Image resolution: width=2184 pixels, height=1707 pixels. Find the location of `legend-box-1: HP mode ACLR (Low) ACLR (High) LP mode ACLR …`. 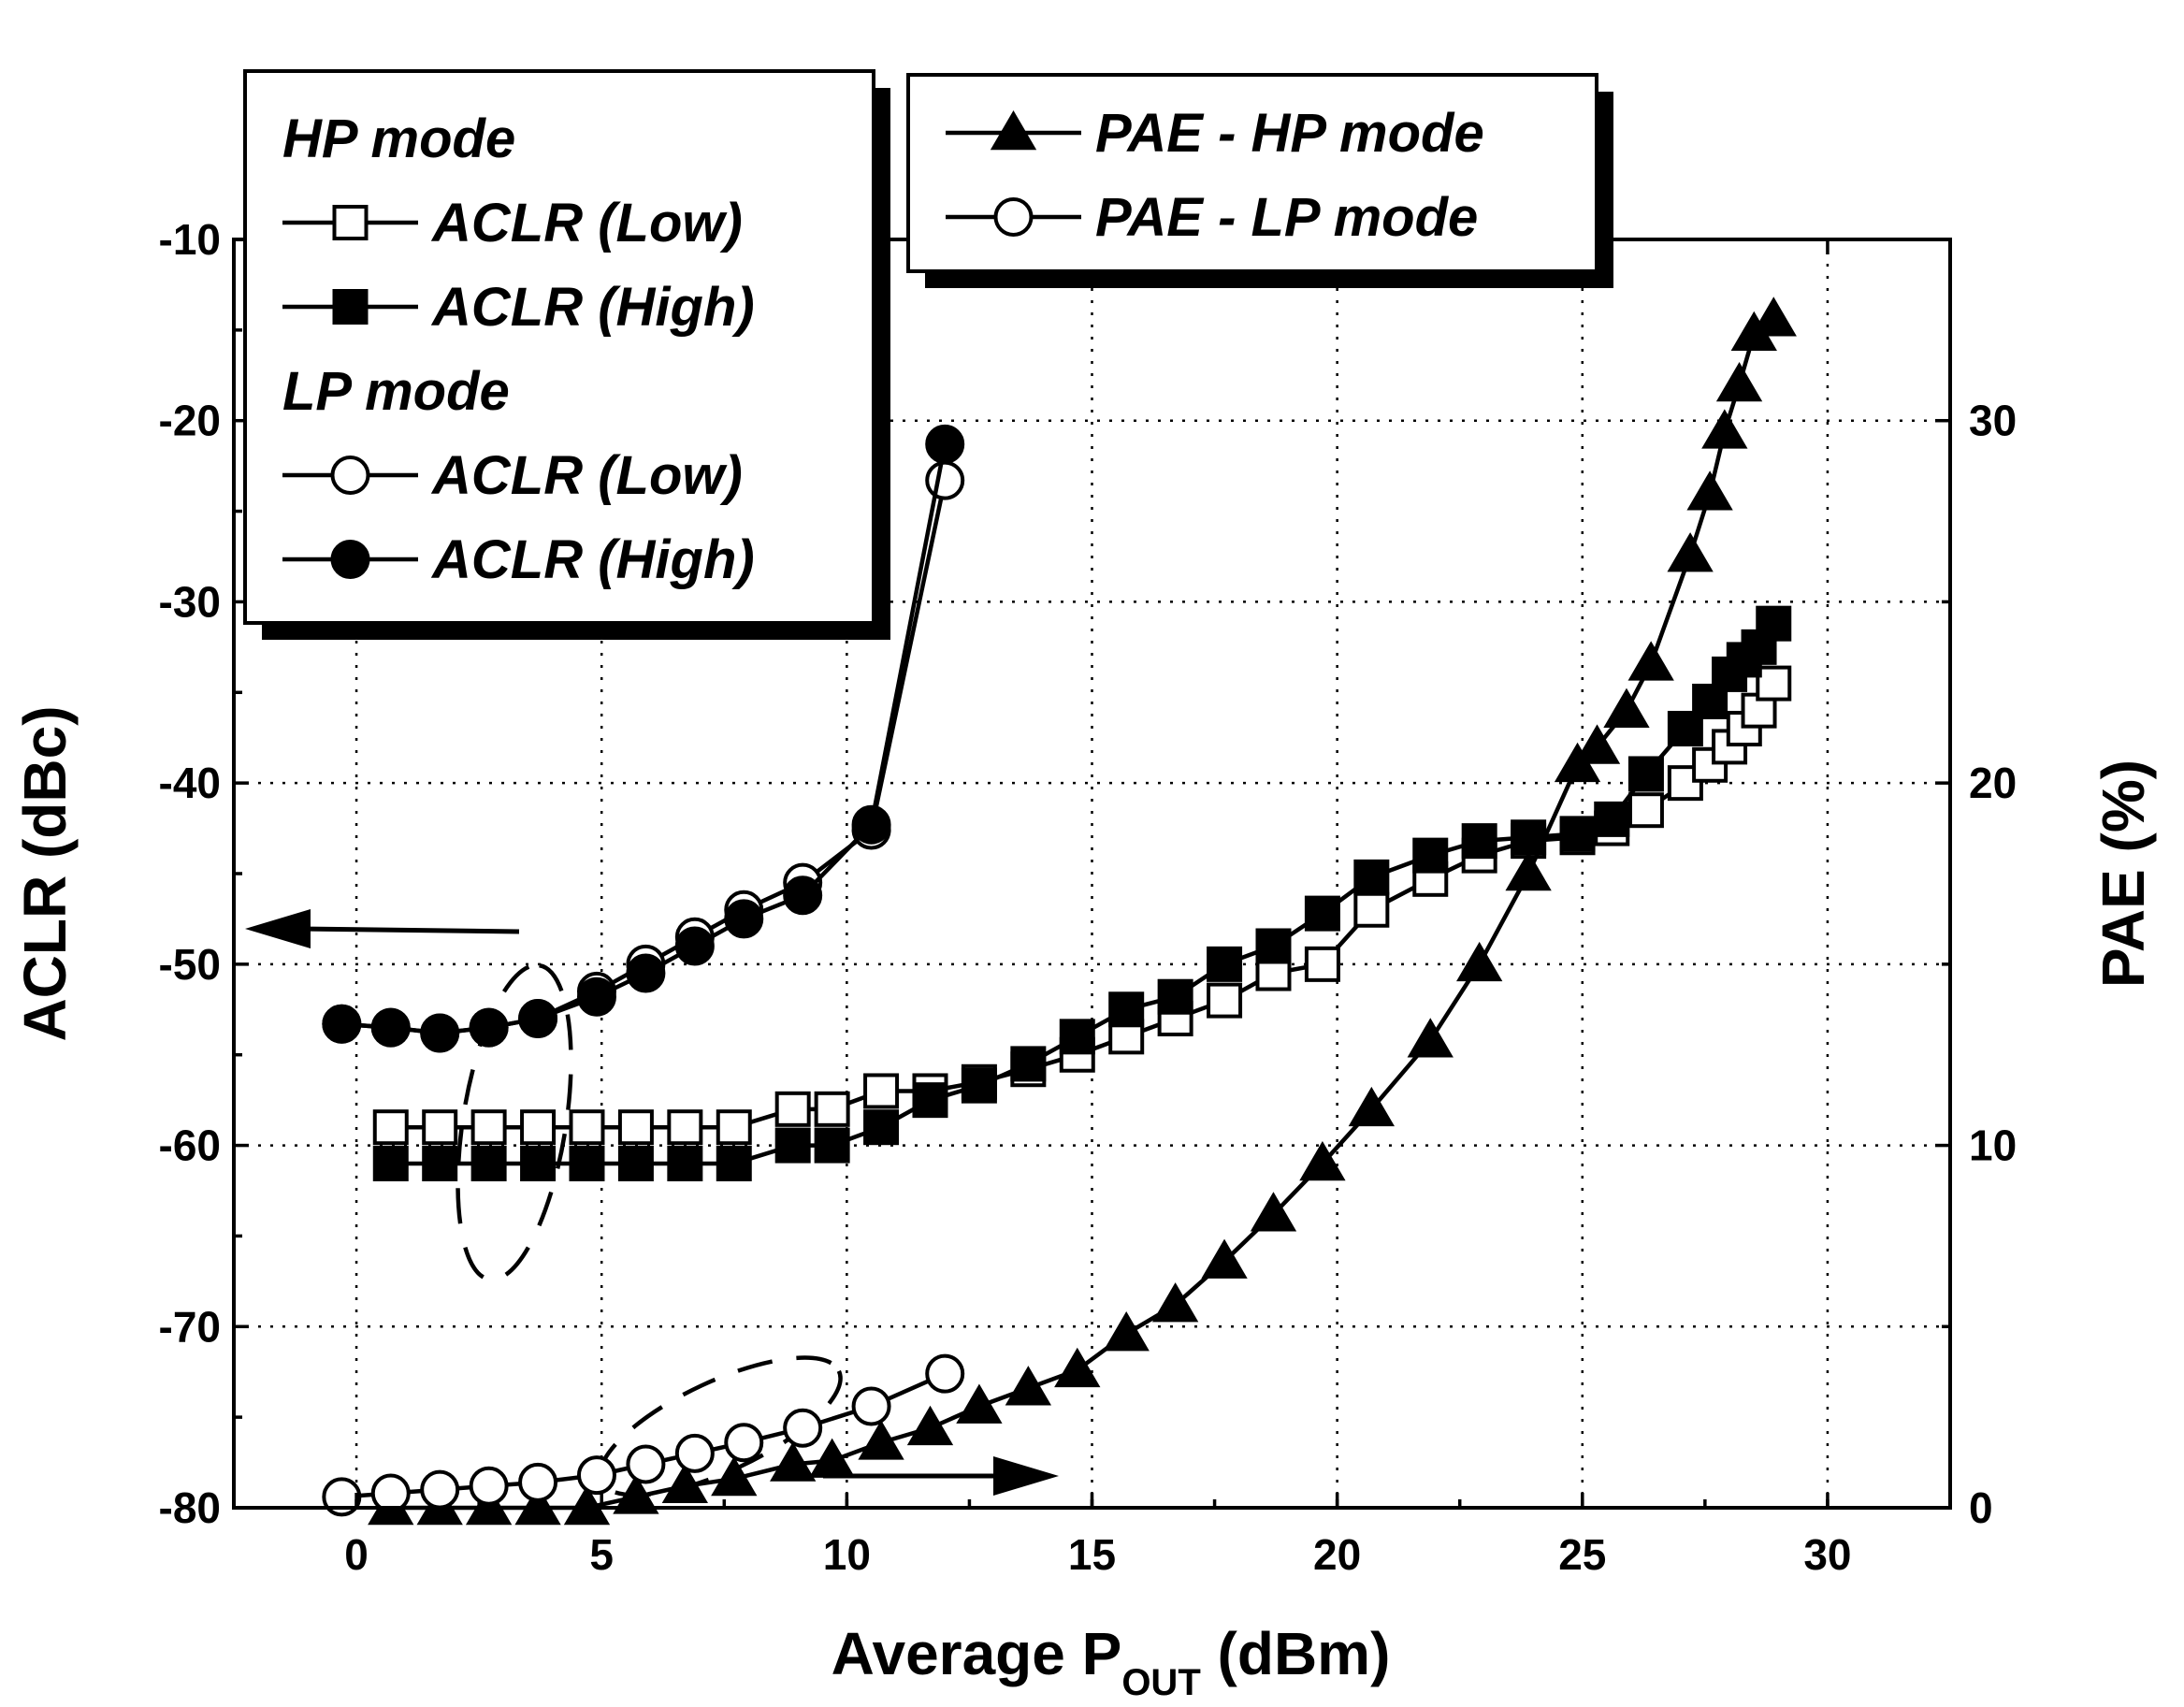

legend-box-1: HP mode ACLR (Low) ACLR (High) LP mode ACLR … is located at coordinates (566, 354).